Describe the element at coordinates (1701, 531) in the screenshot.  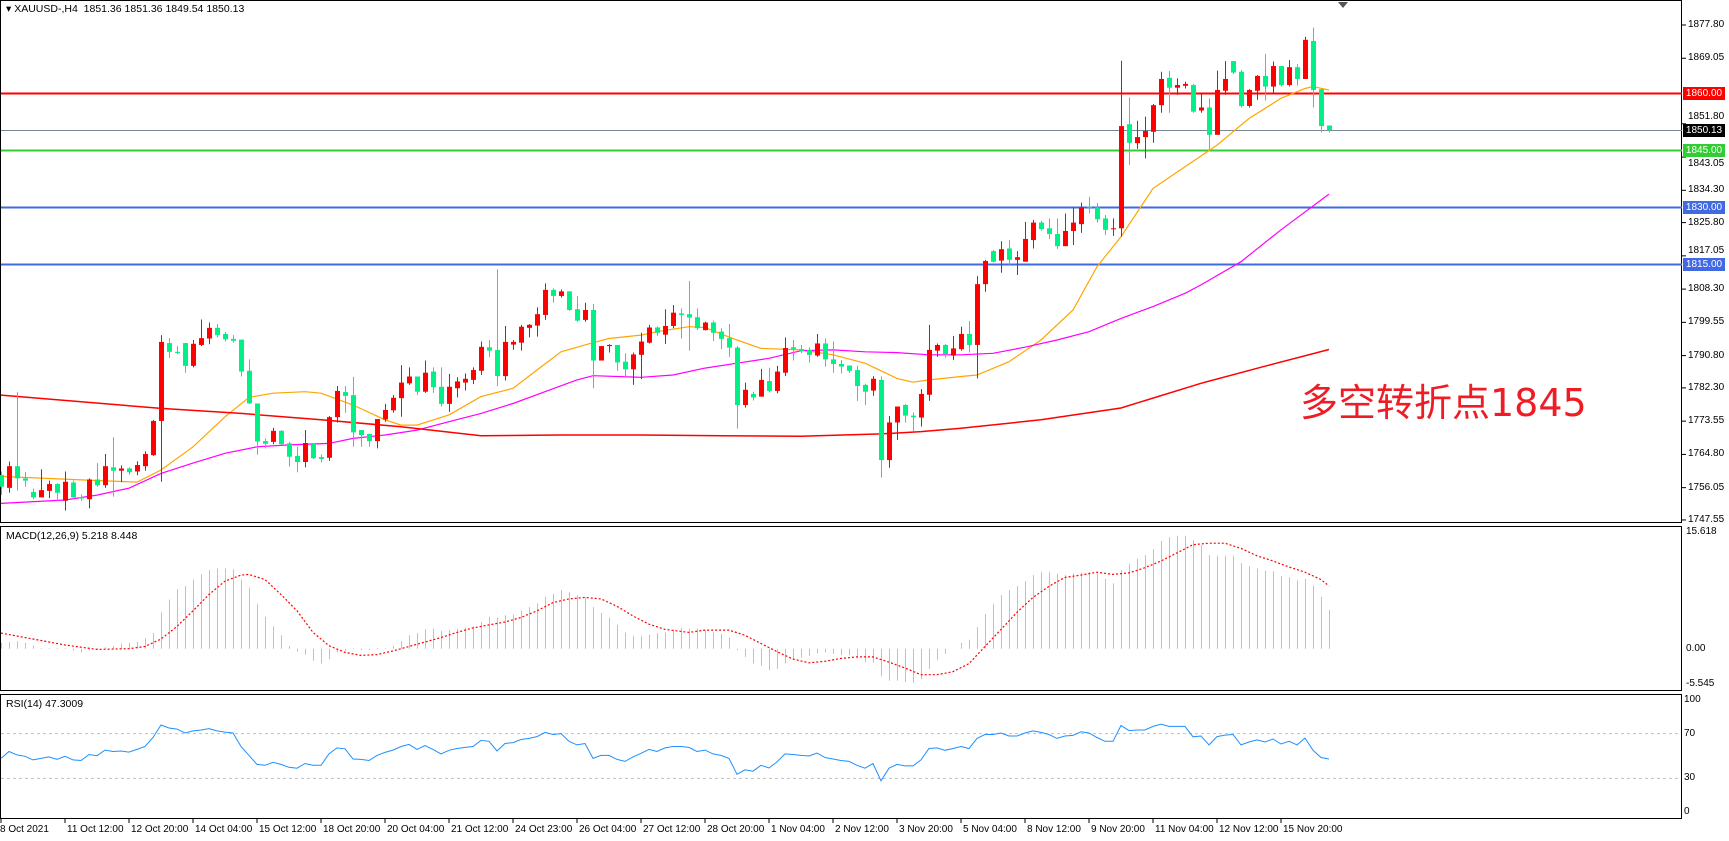
I see `macd-axis-label: 15.618` at that location.